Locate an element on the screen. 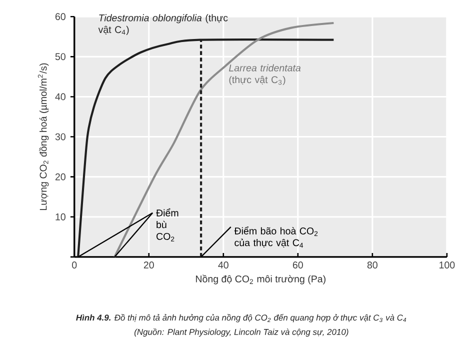 The height and width of the screenshot is (359, 472). x-tick-label: 20 is located at coordinates (149, 265).